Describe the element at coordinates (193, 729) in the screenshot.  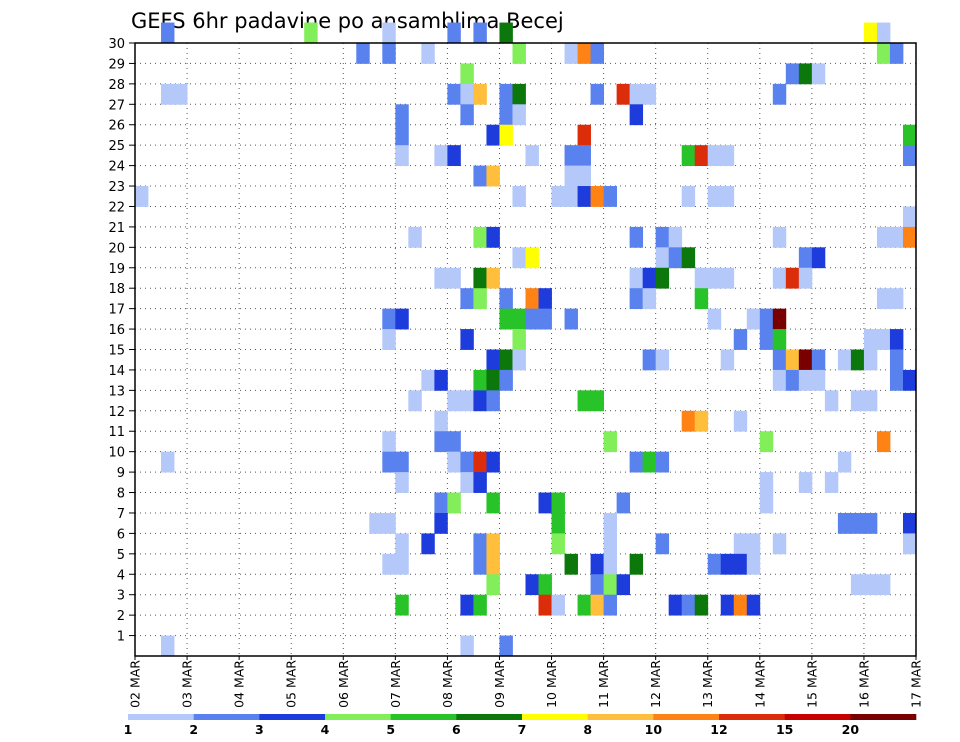
I see `colorbar-label: 2` at that location.